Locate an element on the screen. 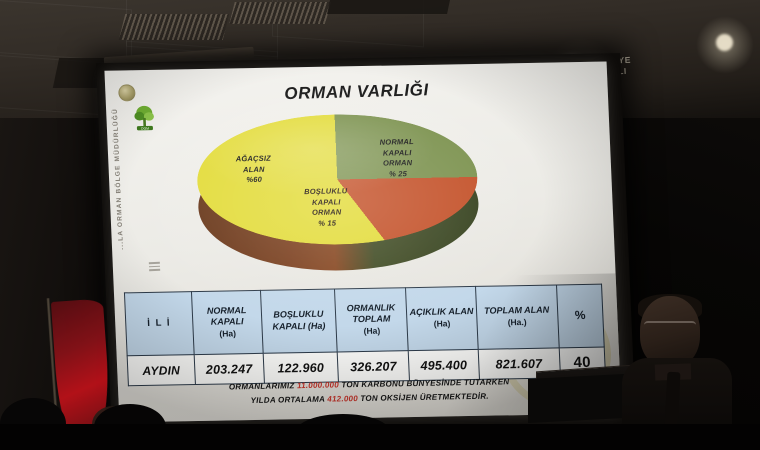 Image resolution: width=760 pixels, height=450 pixels. pie-label-agacsiz: AĞAÇSIZ ALAN %60 is located at coordinates (253, 169).